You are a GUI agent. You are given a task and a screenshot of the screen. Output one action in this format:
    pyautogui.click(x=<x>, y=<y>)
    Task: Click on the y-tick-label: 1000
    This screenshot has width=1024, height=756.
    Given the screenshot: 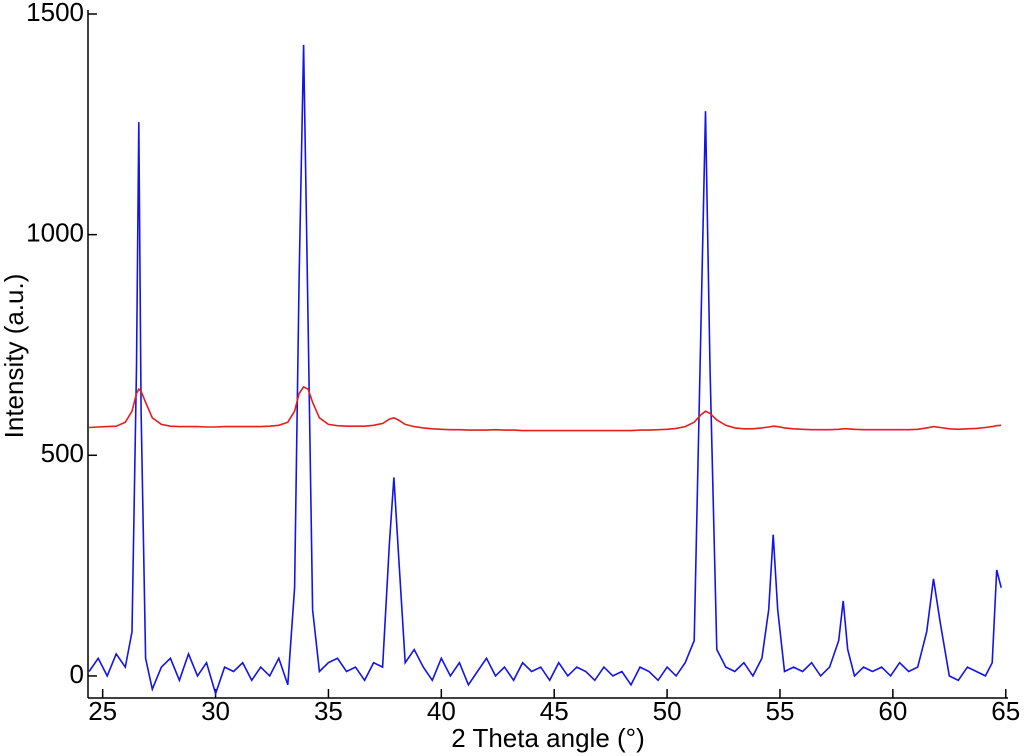 What is the action you would take?
    pyautogui.click(x=55, y=233)
    